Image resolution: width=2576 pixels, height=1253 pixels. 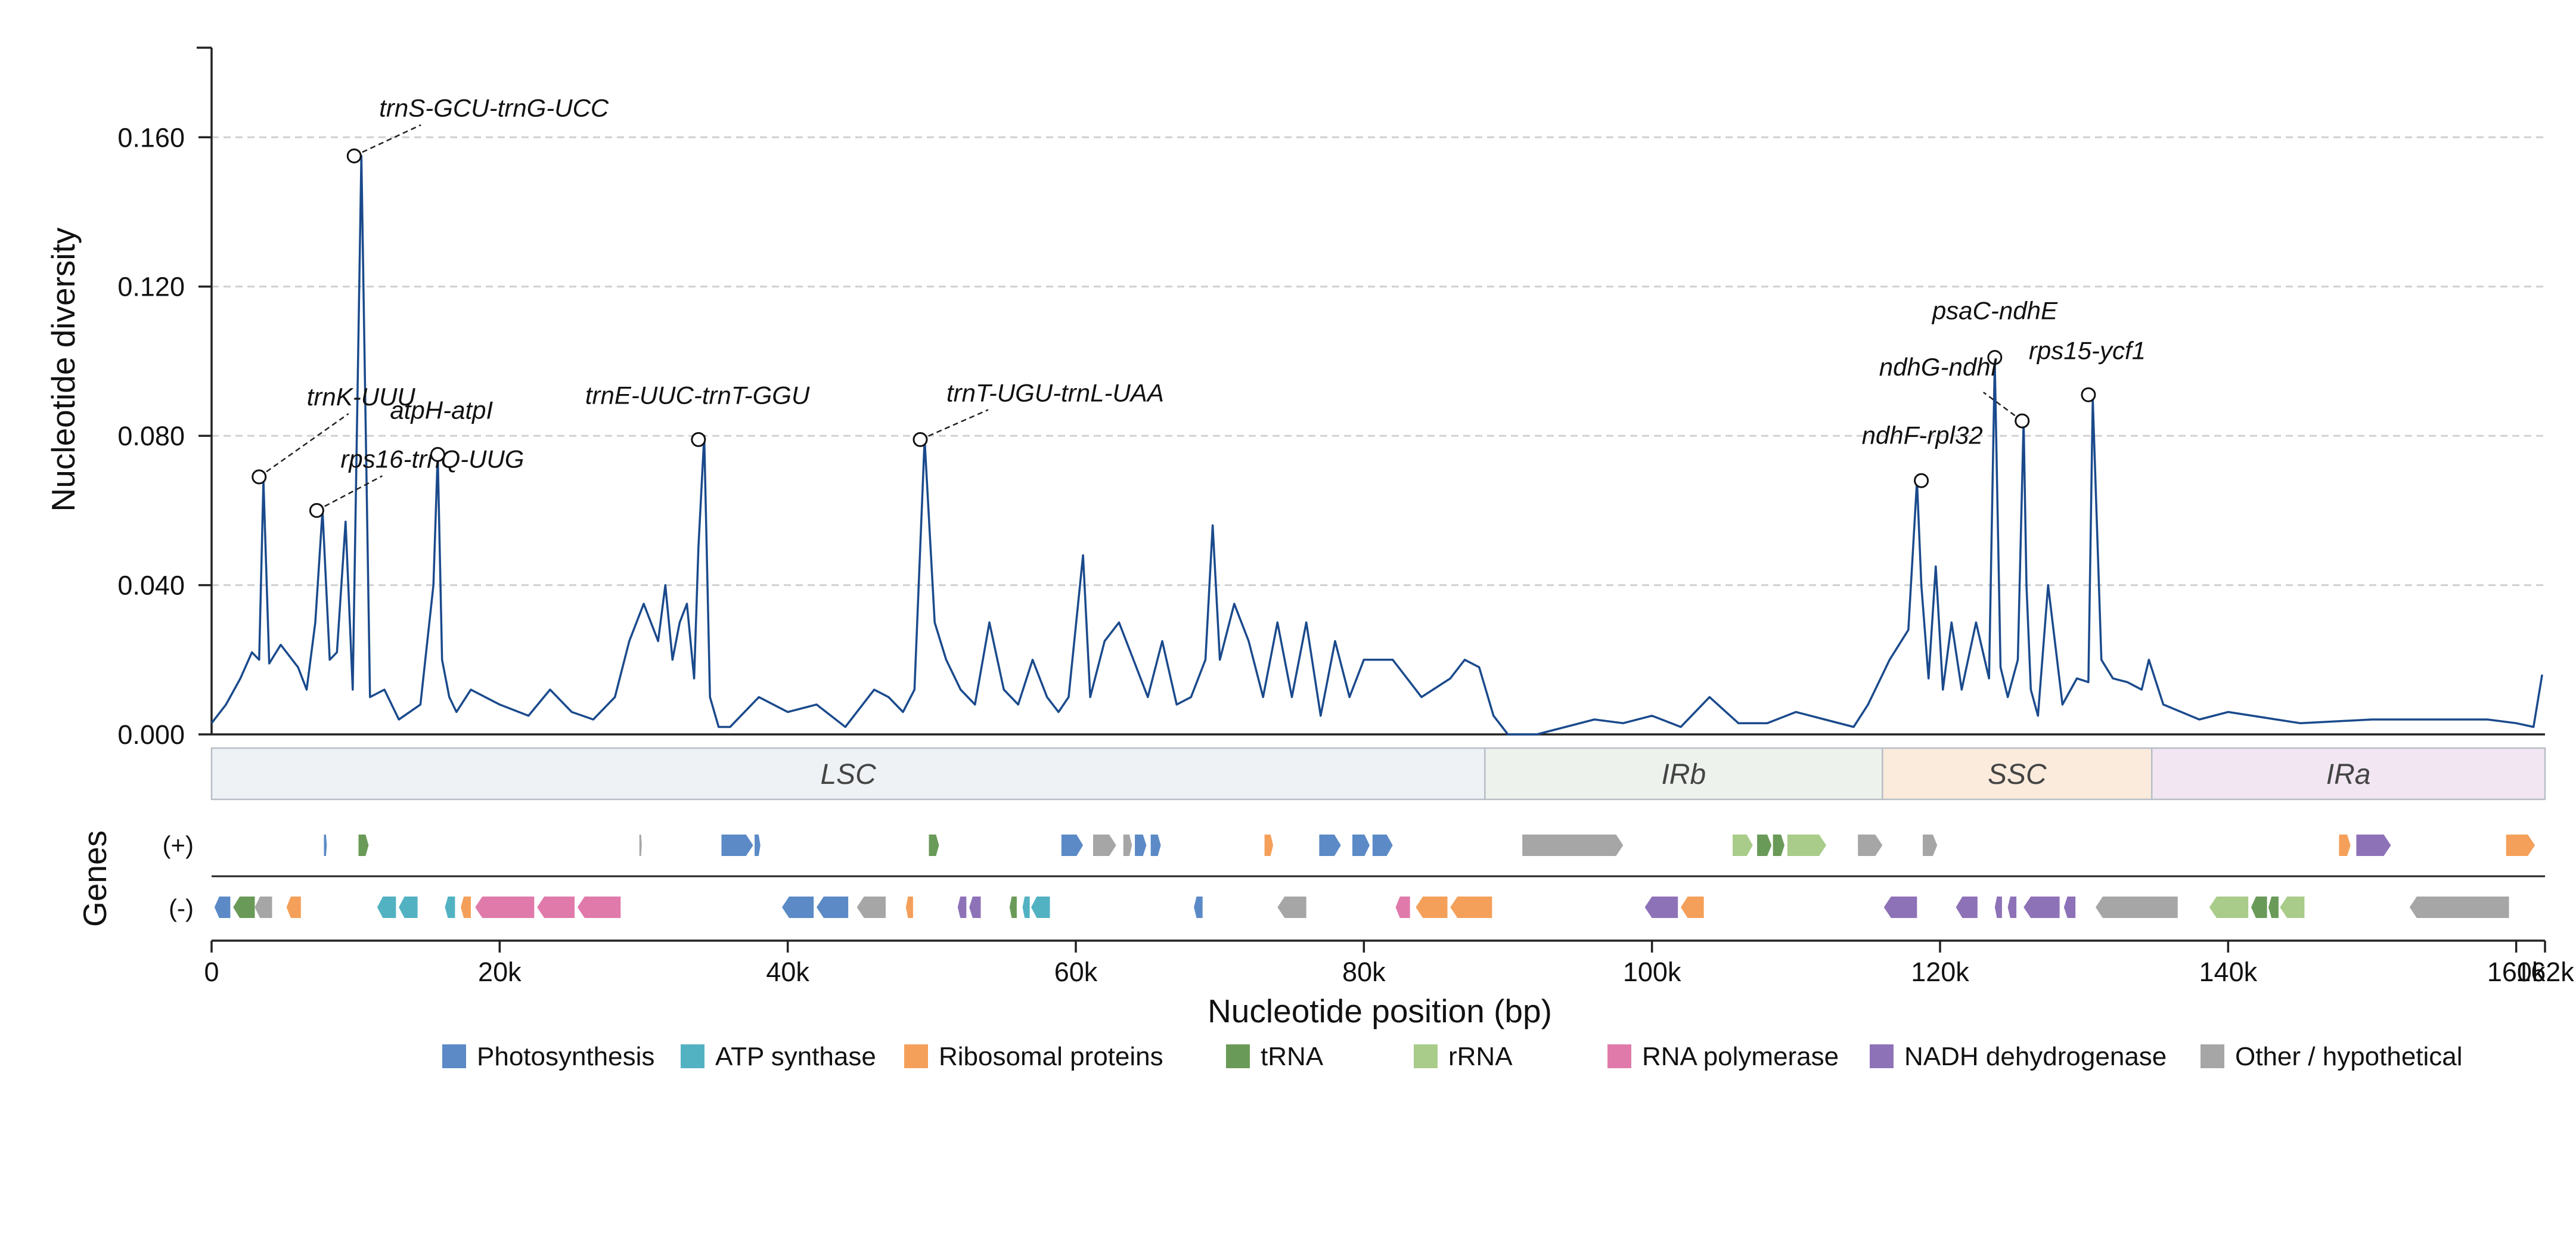 What do you see at coordinates (2349, 1056) in the screenshot?
I see `legend-label-other-hypothetical: Other / hypothetical` at bounding box center [2349, 1056].